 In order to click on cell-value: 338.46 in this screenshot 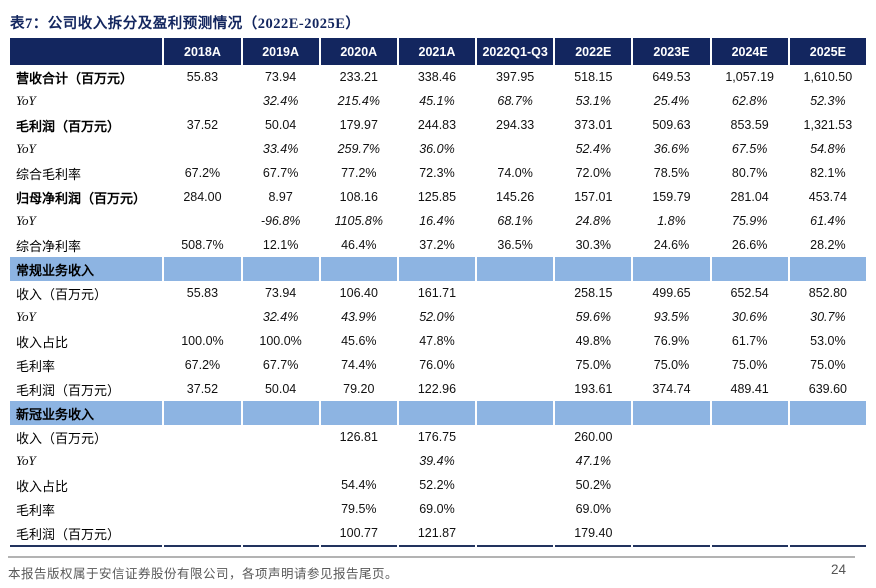, I will do `click(437, 77)`.